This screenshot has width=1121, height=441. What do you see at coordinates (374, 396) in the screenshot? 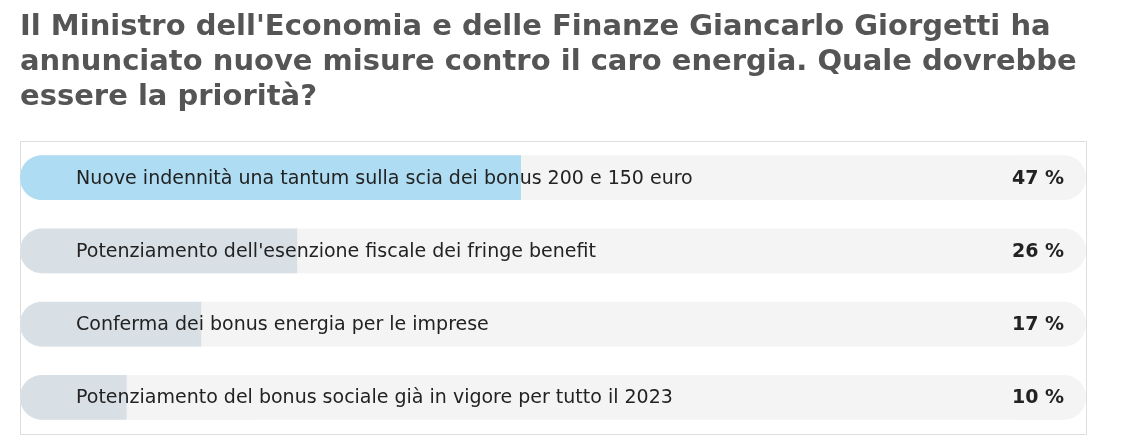
I see `y-tick-label: Potenziamento del bonus sociale già in vigore per tutto il 2023` at bounding box center [374, 396].